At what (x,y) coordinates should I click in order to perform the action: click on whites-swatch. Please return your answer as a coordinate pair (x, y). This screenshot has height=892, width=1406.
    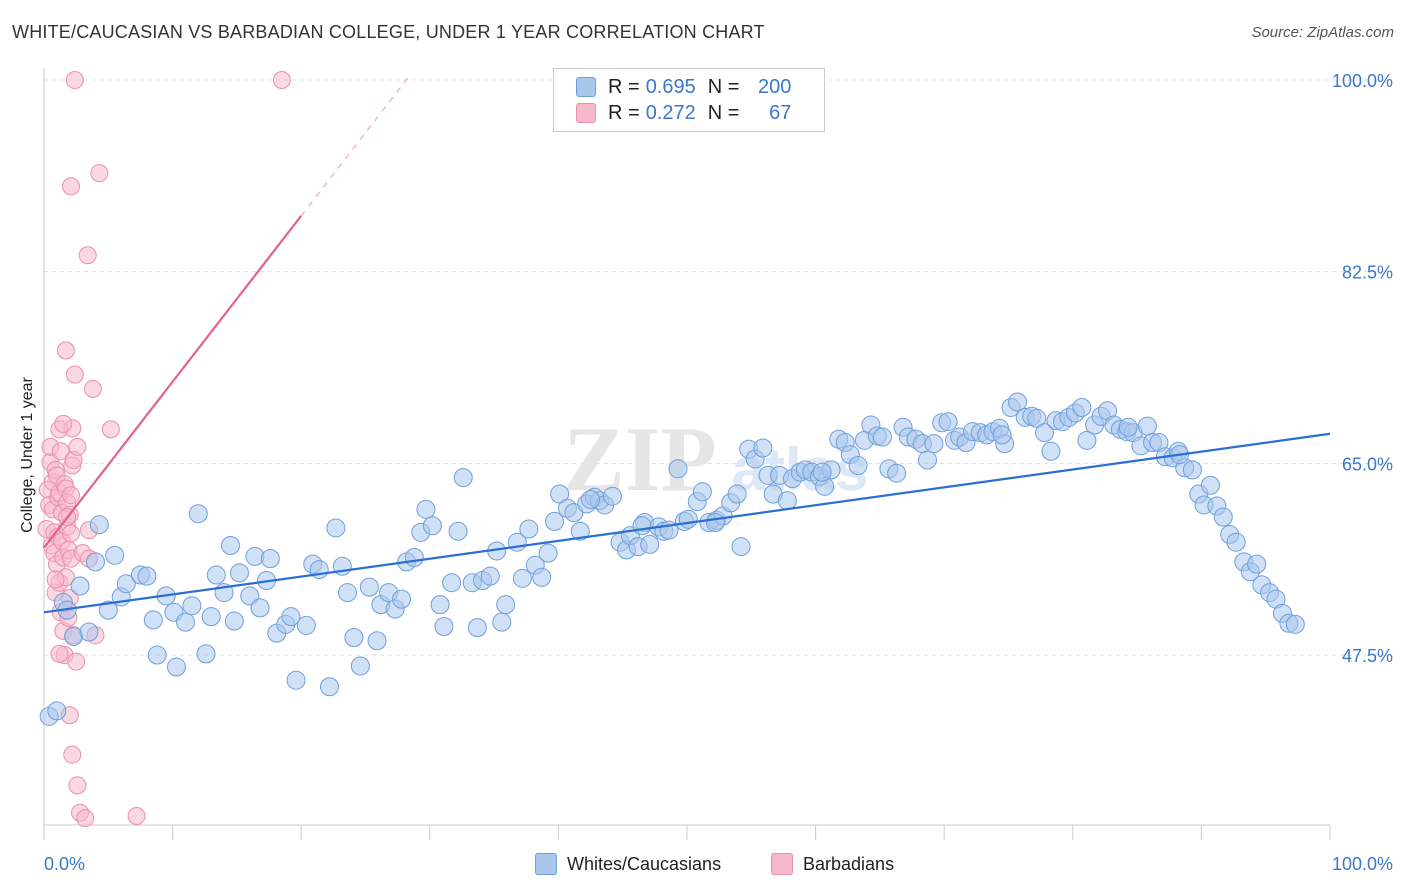
    Looking at the image, I should click on (586, 87).